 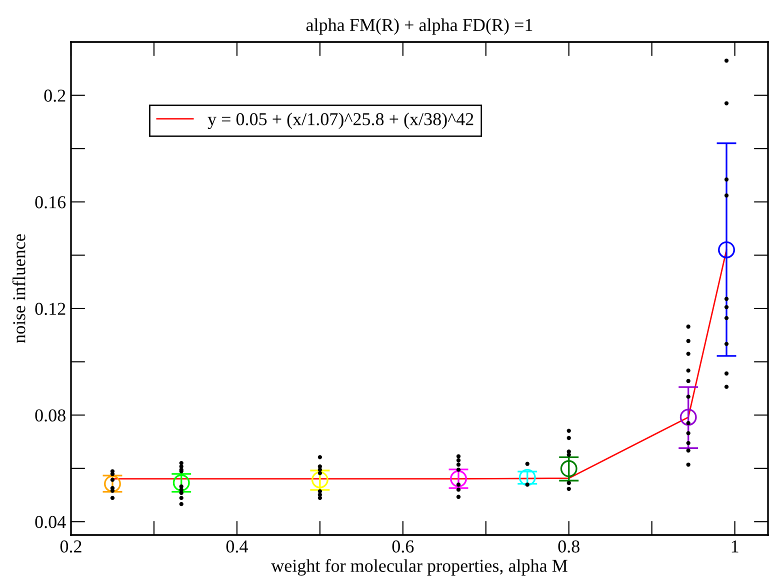 I want to click on x-tick-label: 0.2, so click(x=71, y=546).